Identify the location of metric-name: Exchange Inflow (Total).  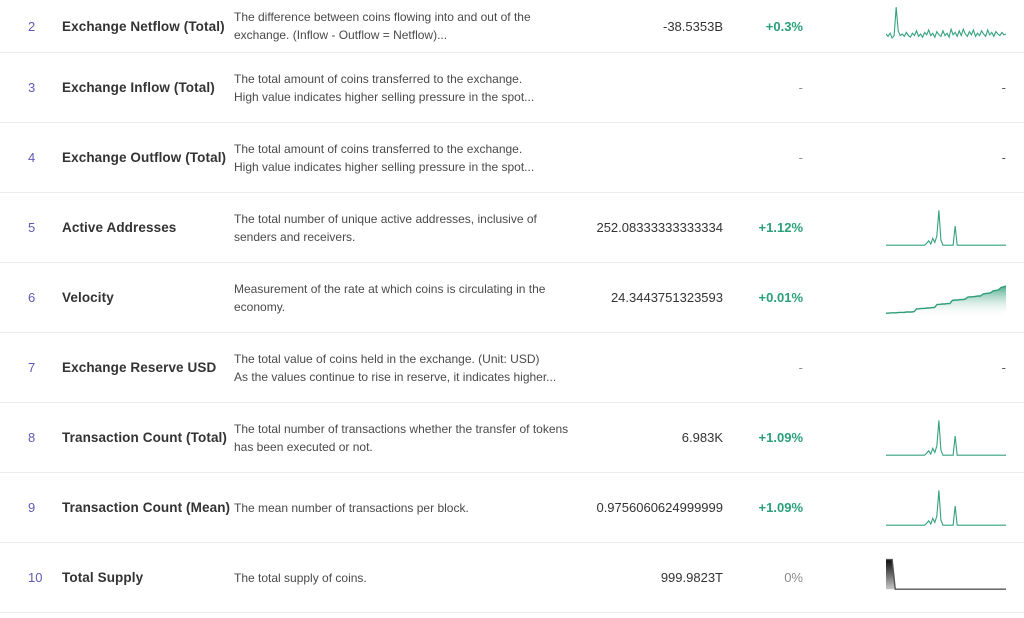
(138, 87).